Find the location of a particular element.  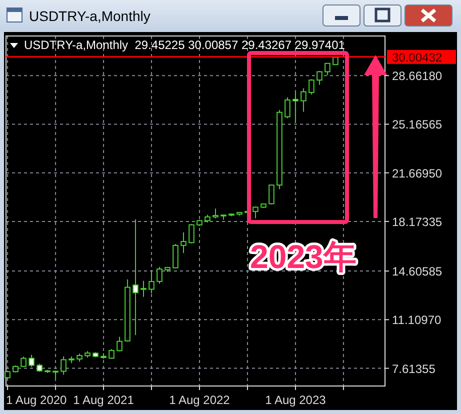

x-tick-label: 1 Aug 2023 is located at coordinates (295, 400).